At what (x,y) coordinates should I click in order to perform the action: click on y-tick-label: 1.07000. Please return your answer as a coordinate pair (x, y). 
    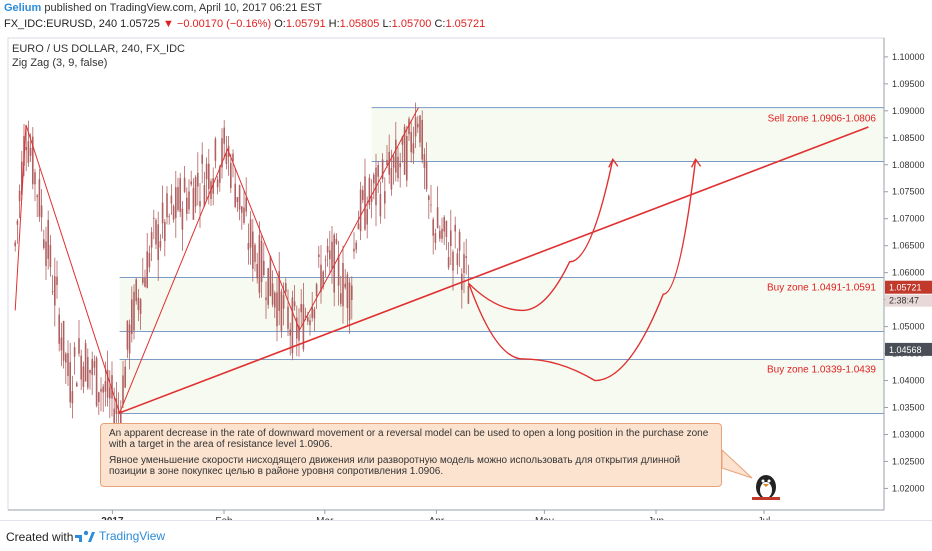
    Looking at the image, I should click on (908, 219).